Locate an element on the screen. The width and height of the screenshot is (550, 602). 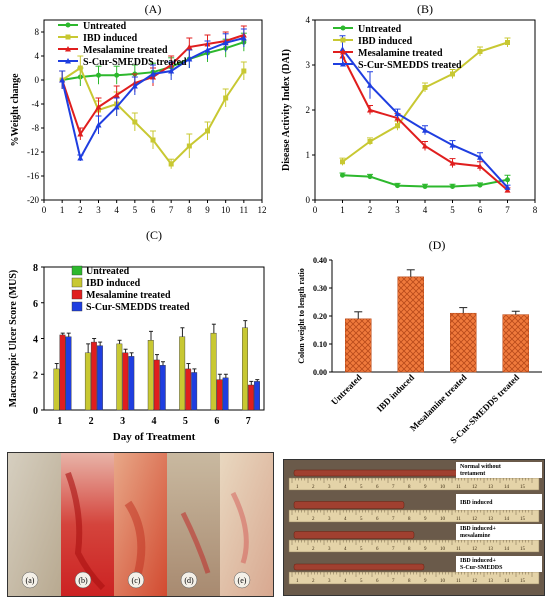
ruler-number: 7 is located at coordinates (393, 519).